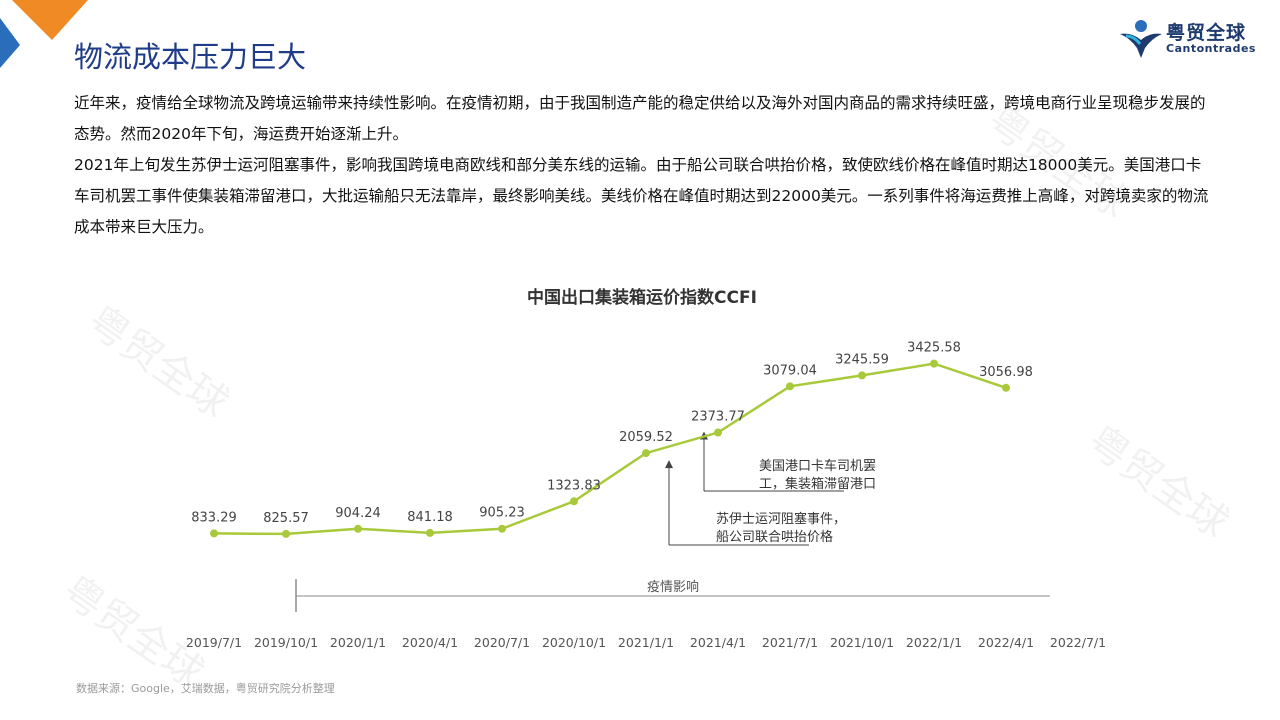 The image size is (1280, 720). What do you see at coordinates (286, 642) in the screenshot?
I see `x-tick-label: 2019/10/1` at bounding box center [286, 642].